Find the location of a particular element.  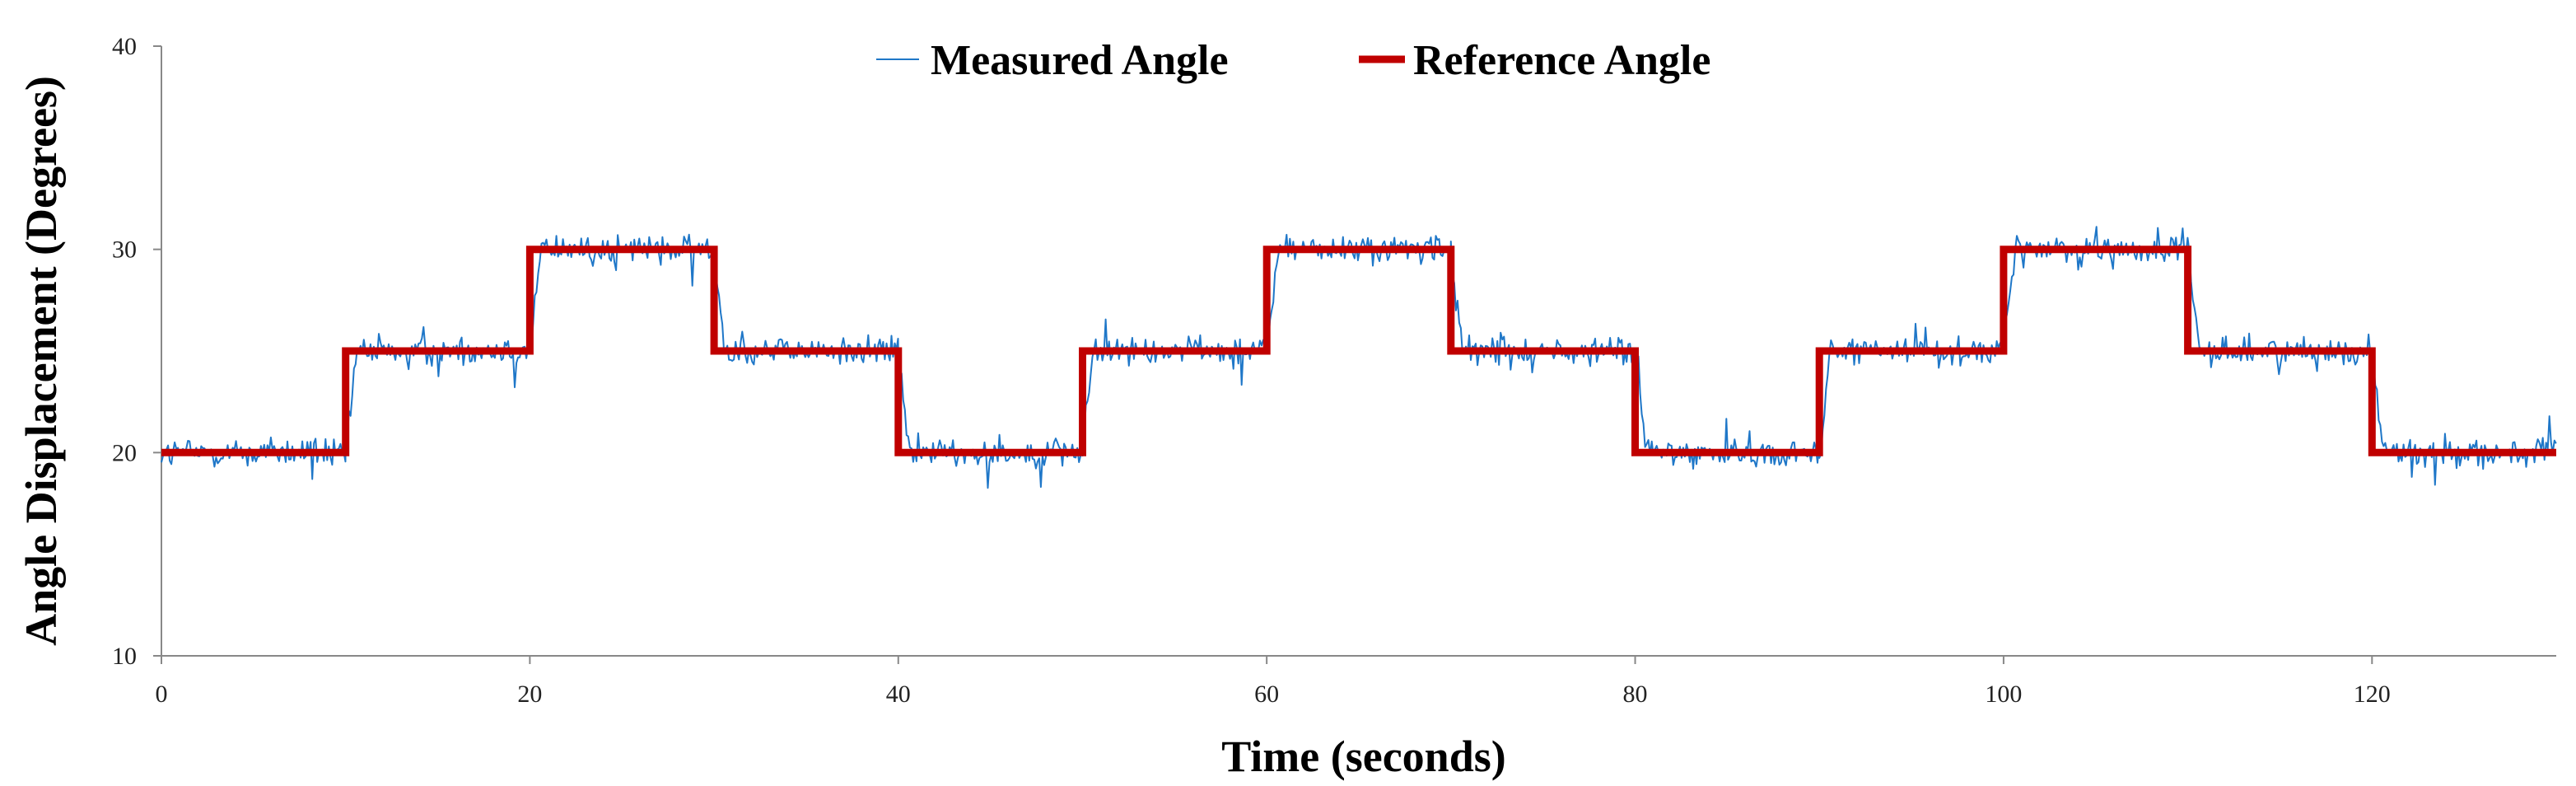

y-tick-label: 40 is located at coordinates (124, 46).